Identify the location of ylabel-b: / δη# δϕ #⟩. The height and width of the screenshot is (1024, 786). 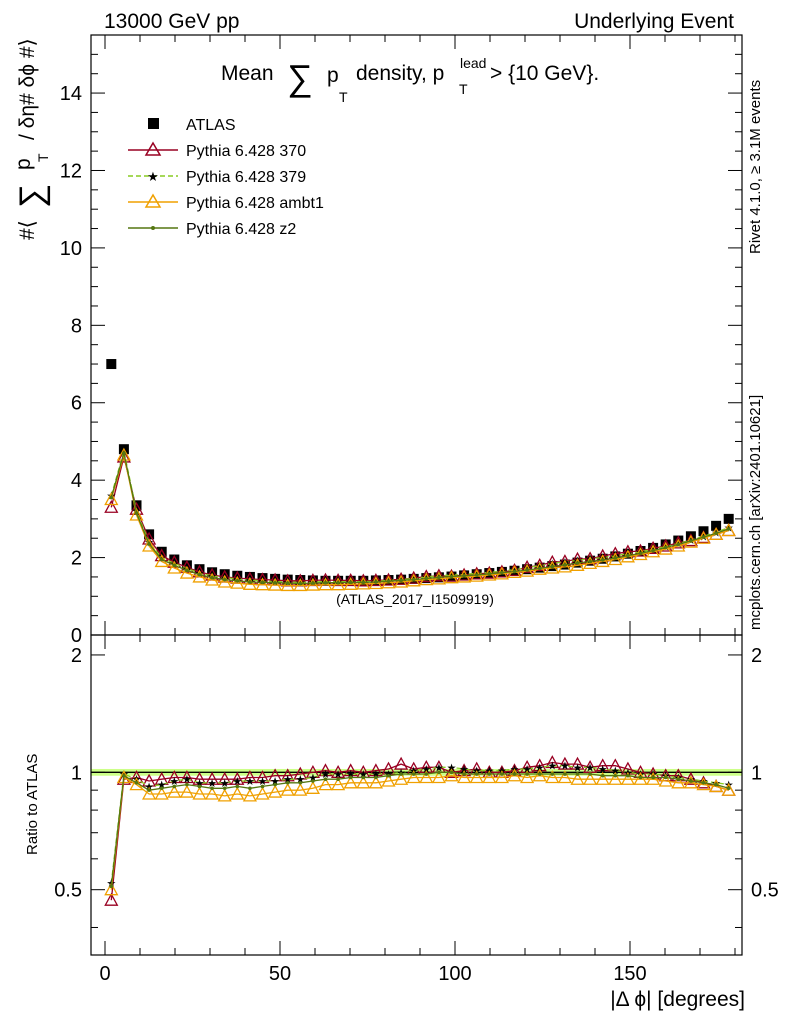
(27, 89).